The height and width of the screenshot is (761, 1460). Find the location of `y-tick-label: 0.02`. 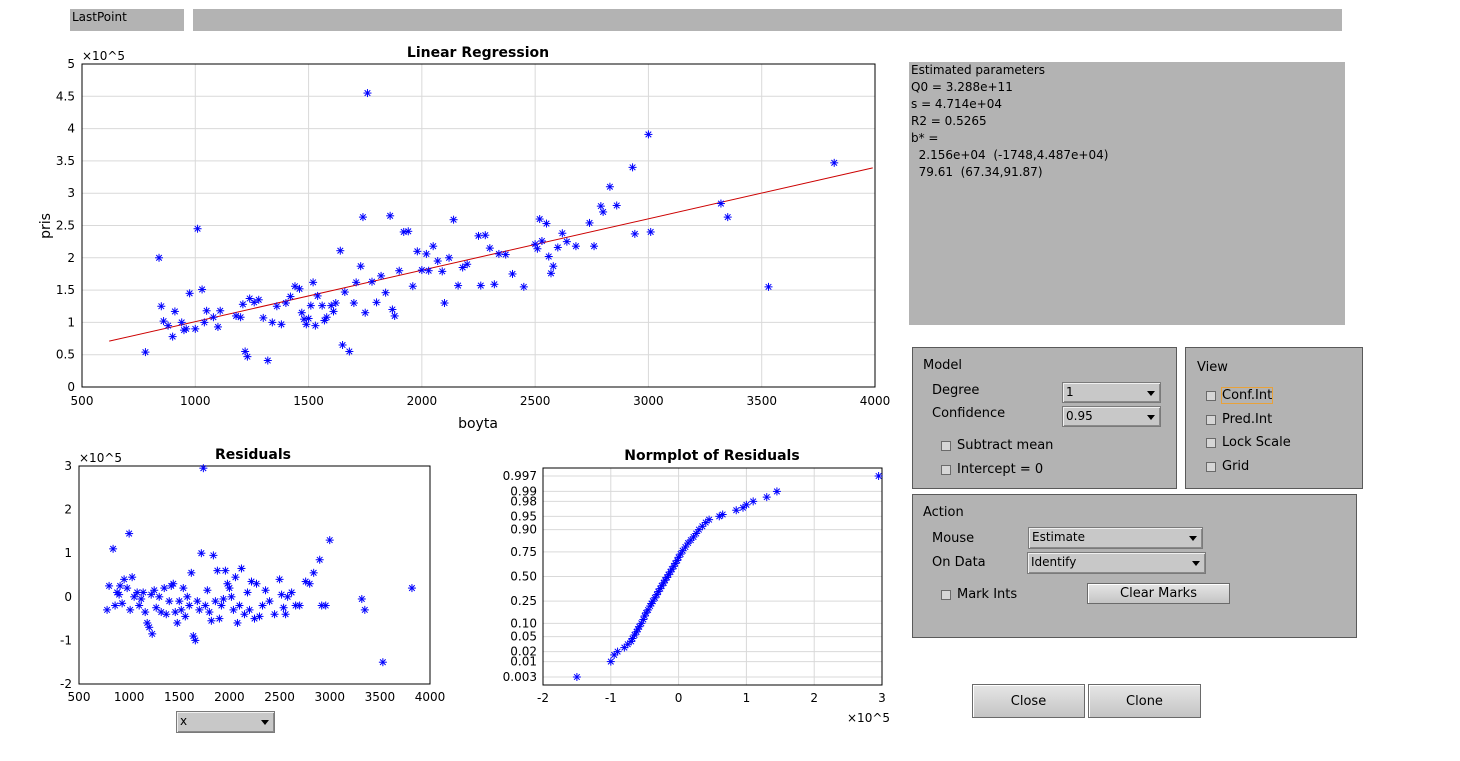

y-tick-label: 0.02 is located at coordinates (523, 652).